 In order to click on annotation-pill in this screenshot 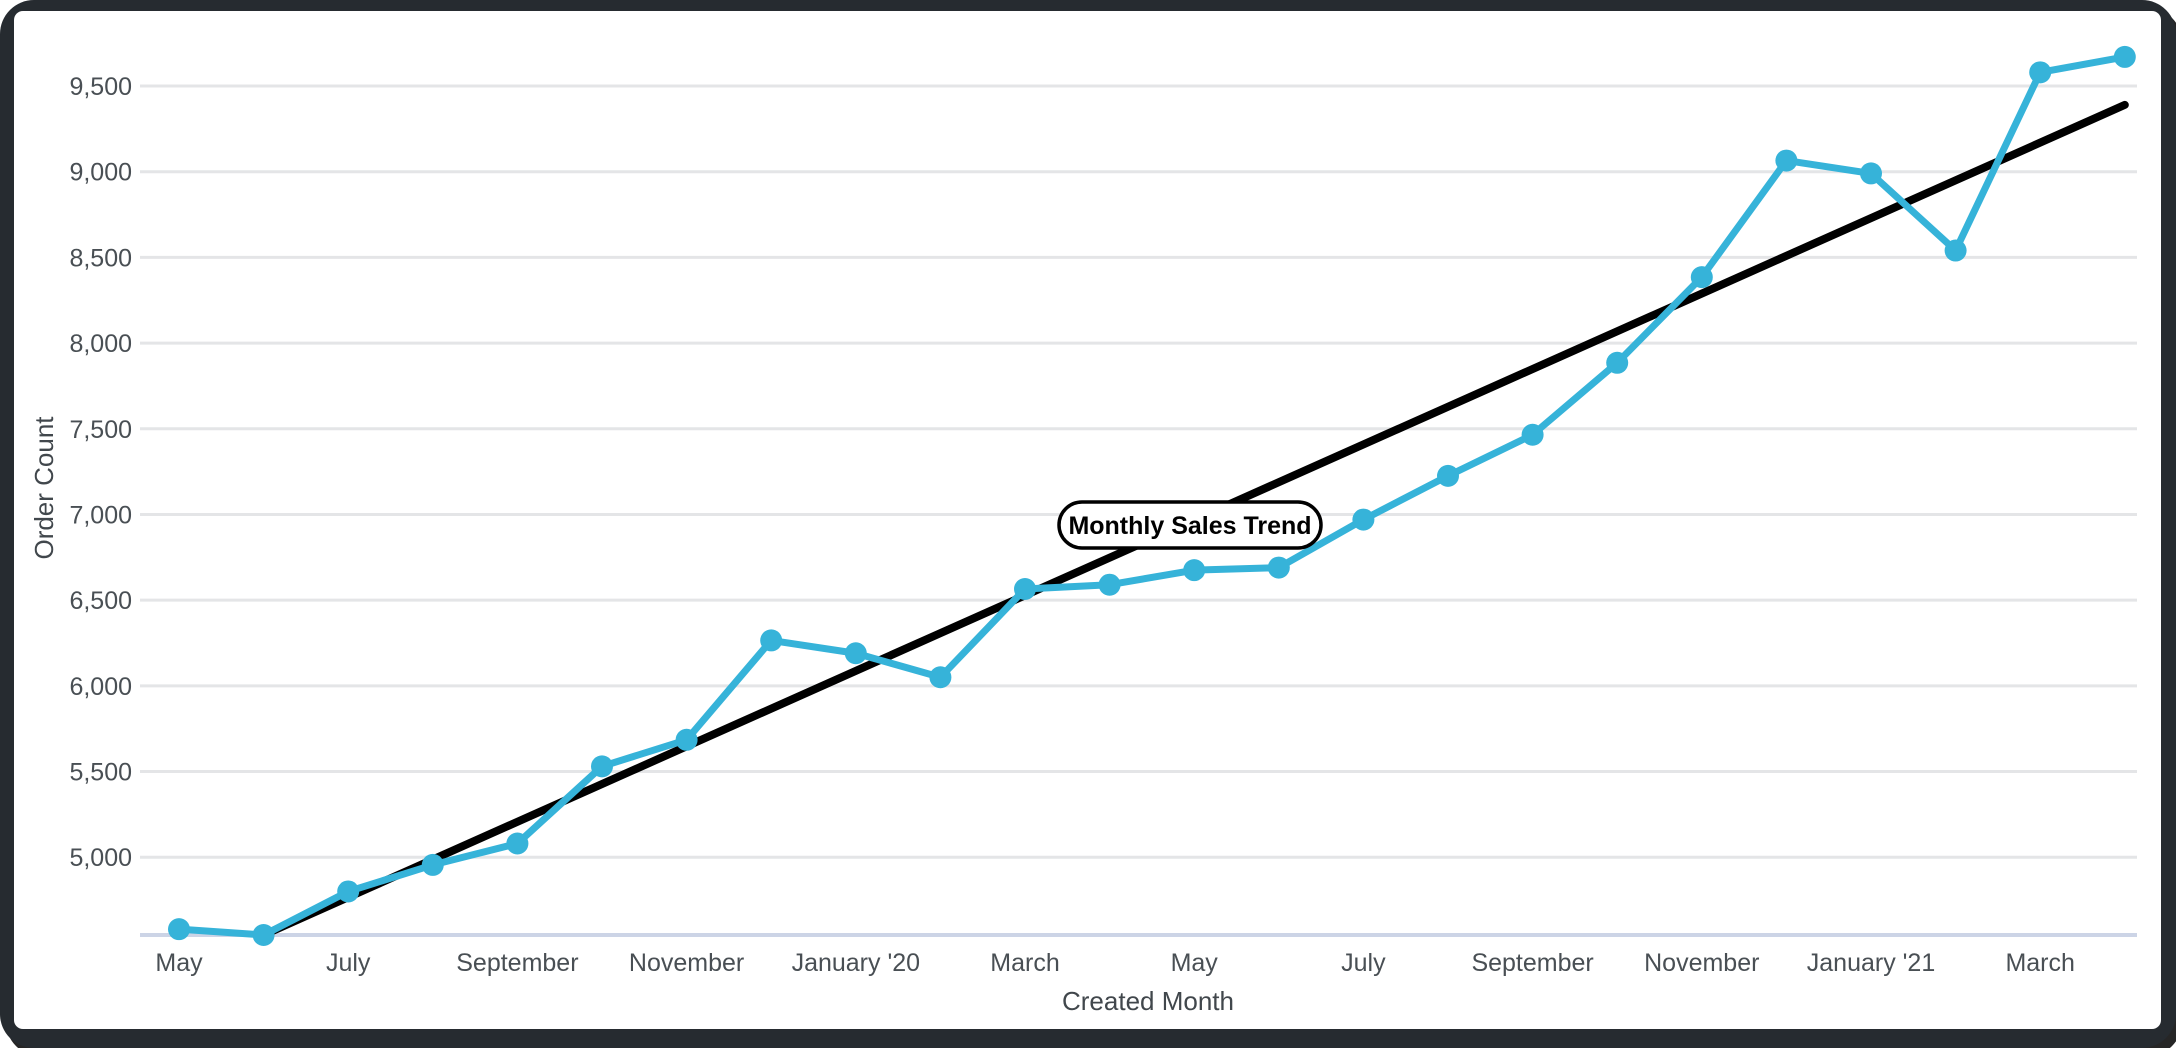, I will do `click(1190, 525)`.